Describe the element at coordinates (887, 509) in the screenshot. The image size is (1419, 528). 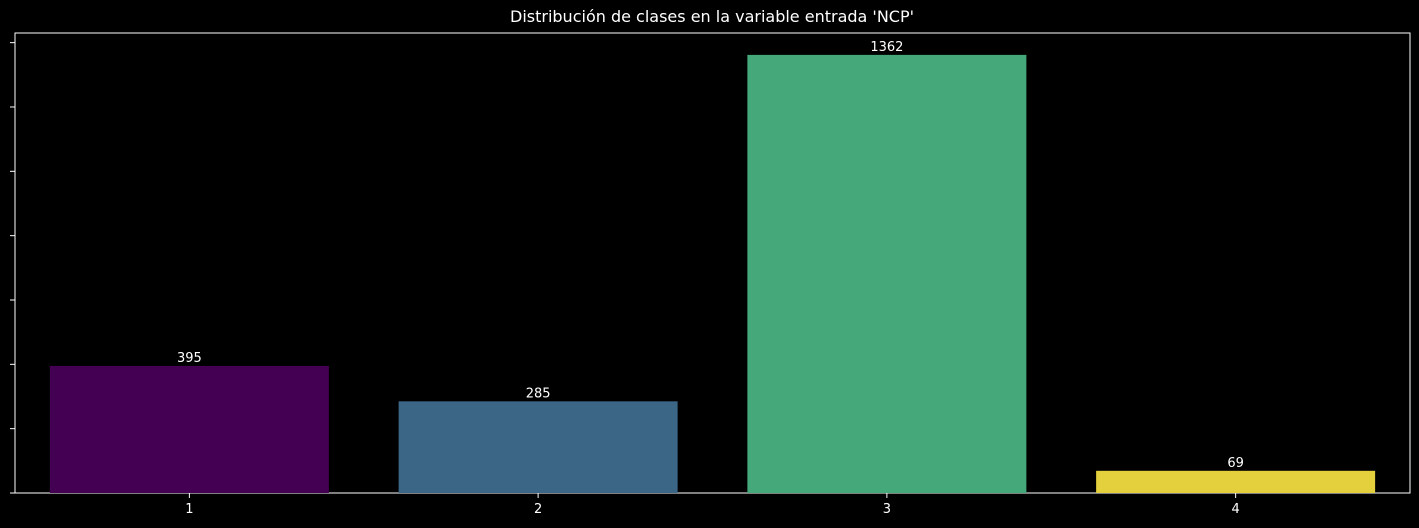
I see `x-tick-label-3: 3` at that location.